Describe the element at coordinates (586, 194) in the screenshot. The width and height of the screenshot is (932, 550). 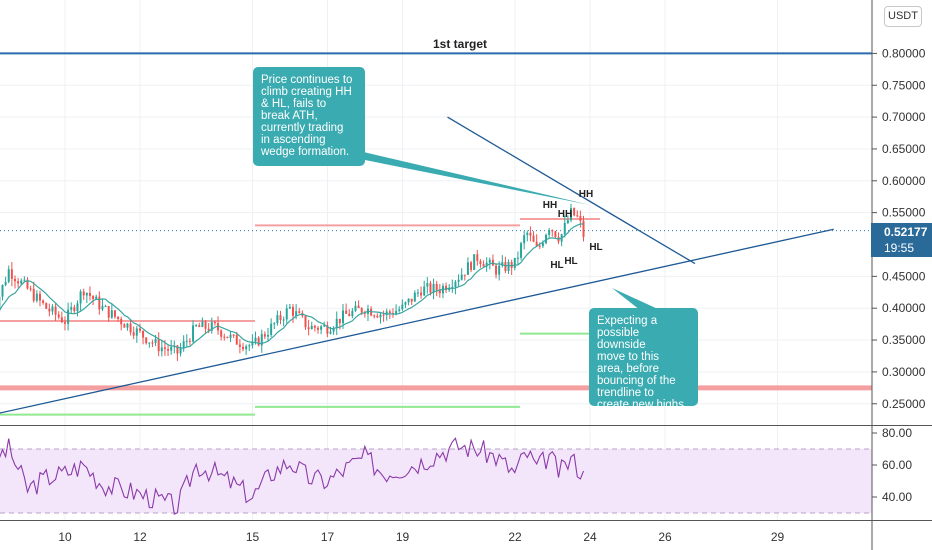
I see `swing-label-hh: HH` at that location.